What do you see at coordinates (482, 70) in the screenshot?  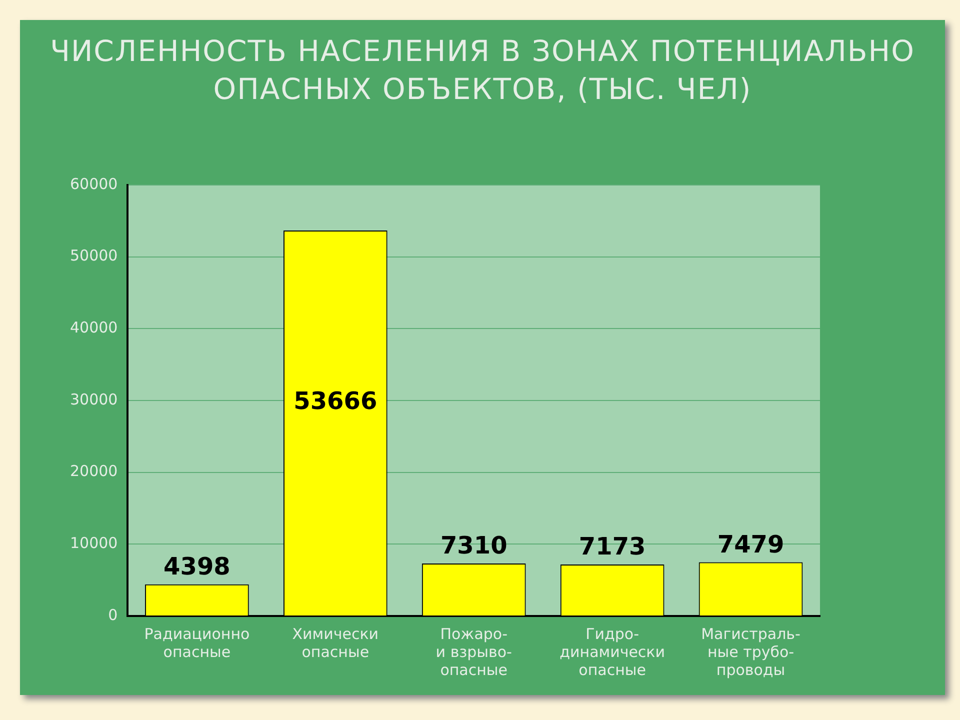 I see `chart-title: ЧИСЛЕННОСТЬ НАСЕЛЕНИЯ В ЗОНАХ ПОТЕНЦИАЛЬНО ОПАСНЫХ ОБЪЕКТОВ, (ТЫС. ЧЕЛ)` at bounding box center [482, 70].